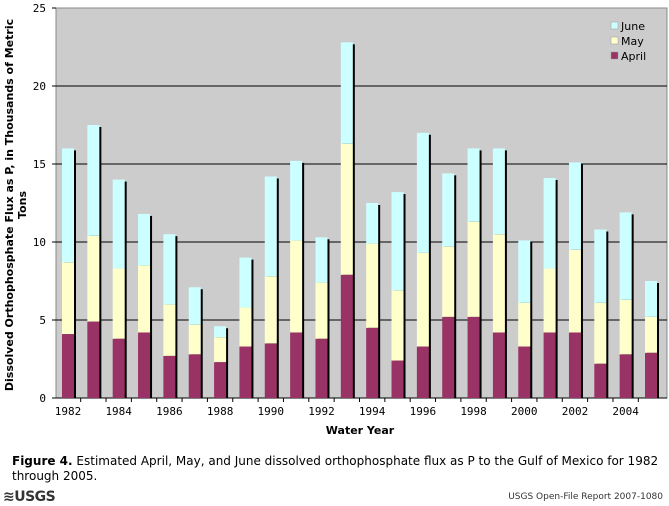  What do you see at coordinates (169, 330) in the screenshot?
I see `bar-may-1986` at bounding box center [169, 330].